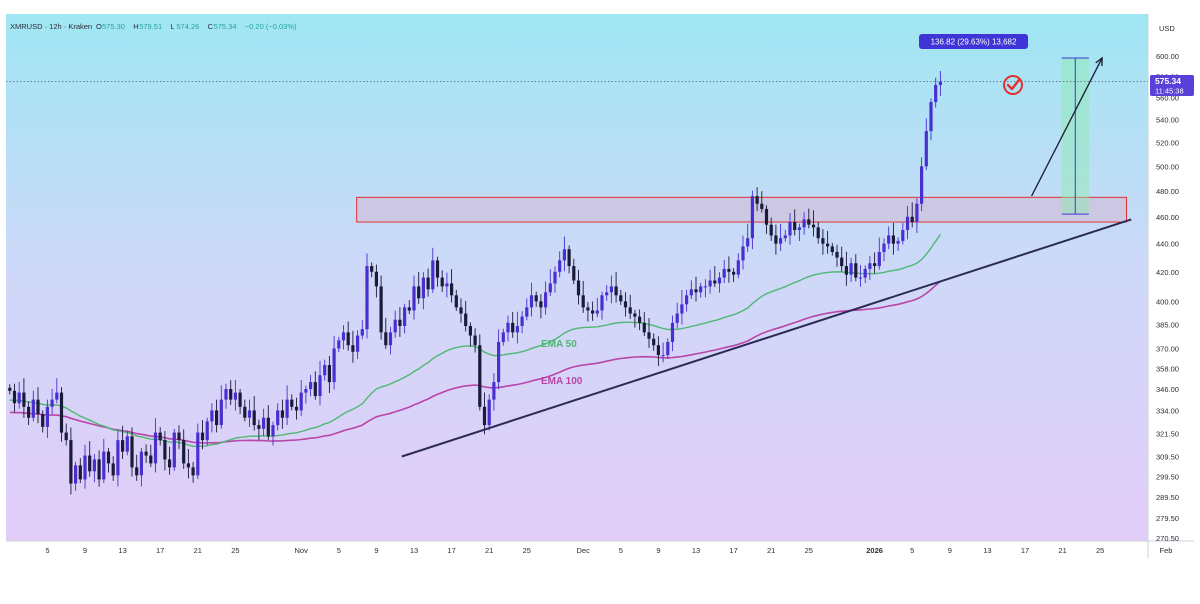  I want to click on ohlc-key-0: O, so click(99, 26).